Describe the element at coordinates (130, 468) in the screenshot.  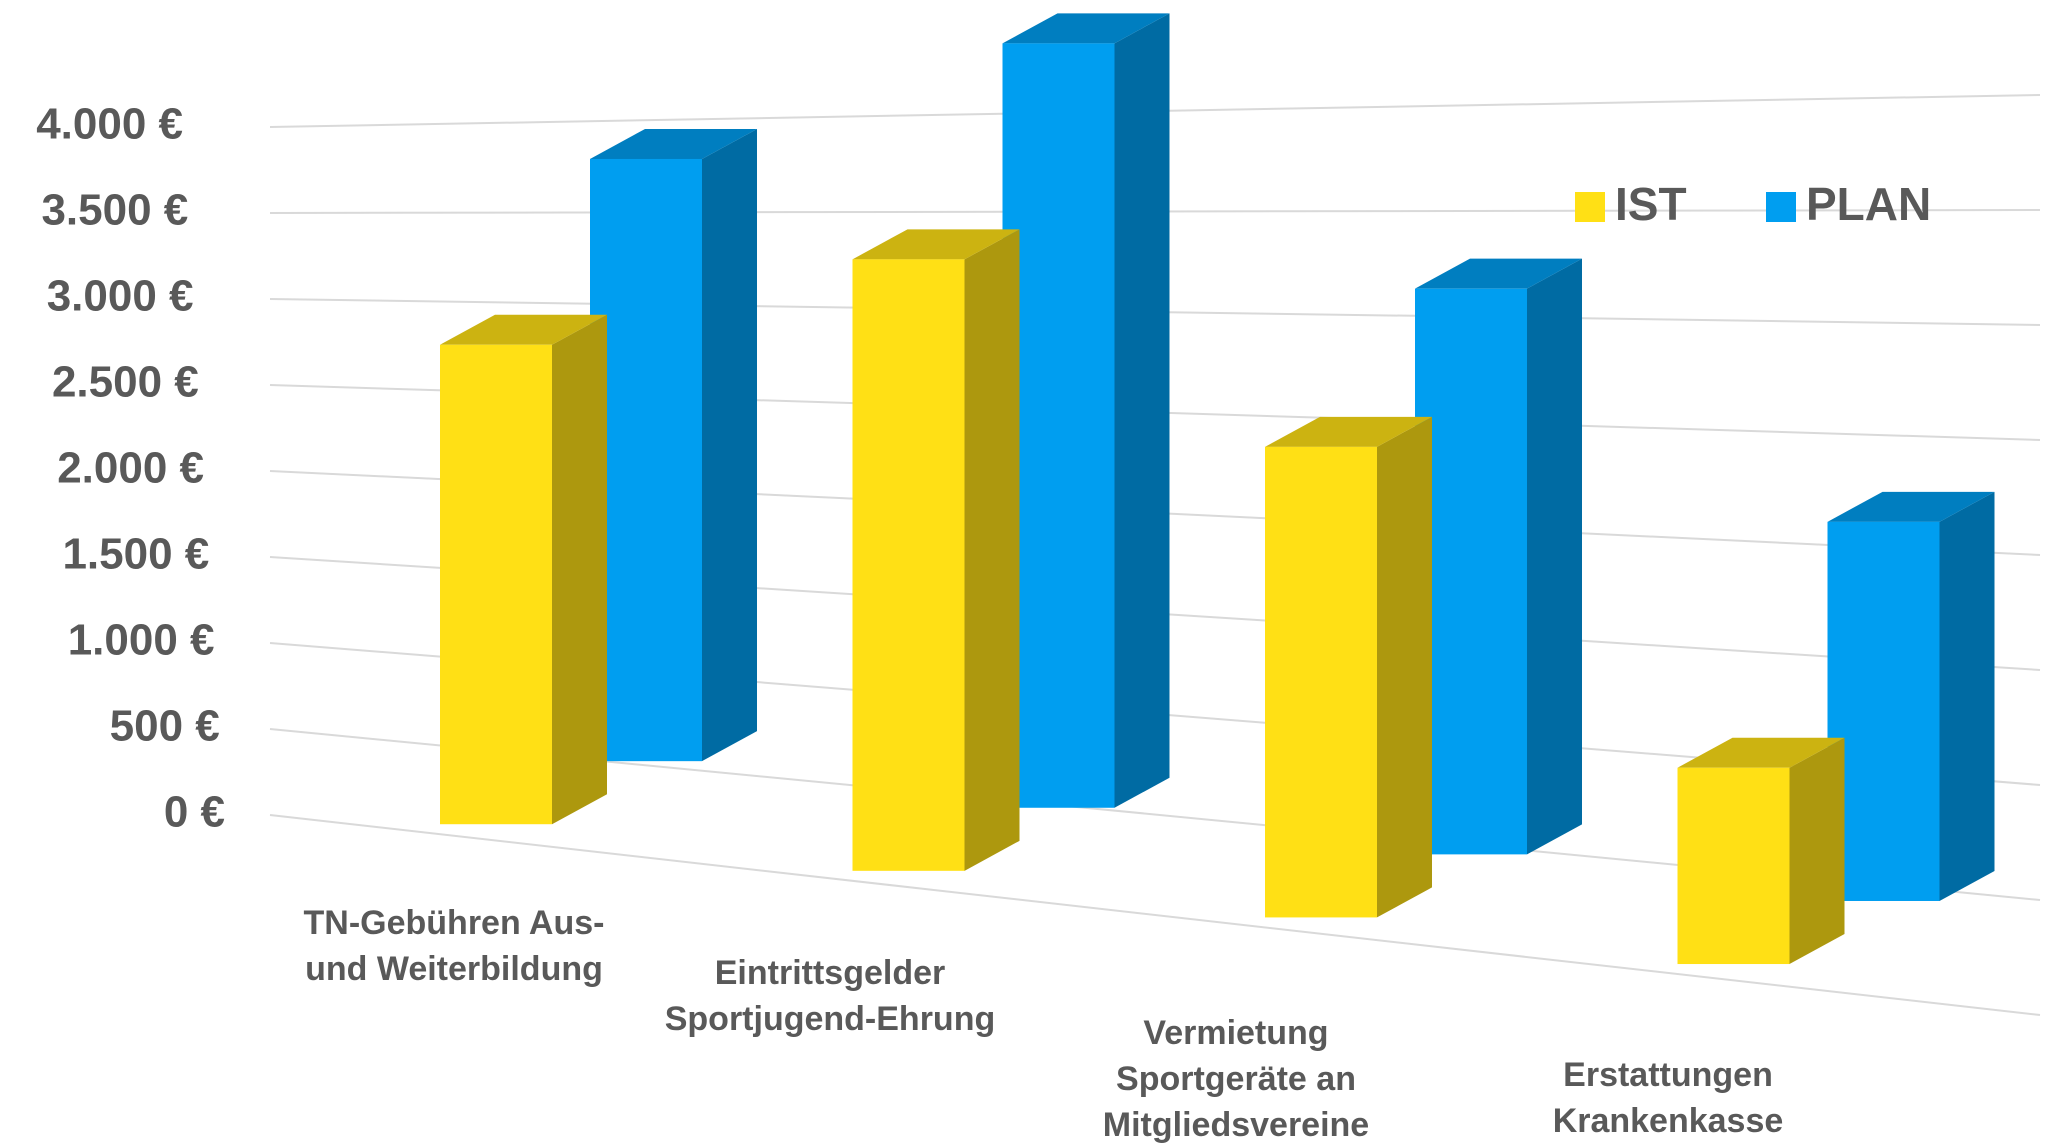
I see `y-tick-label: 2.000 €` at that location.